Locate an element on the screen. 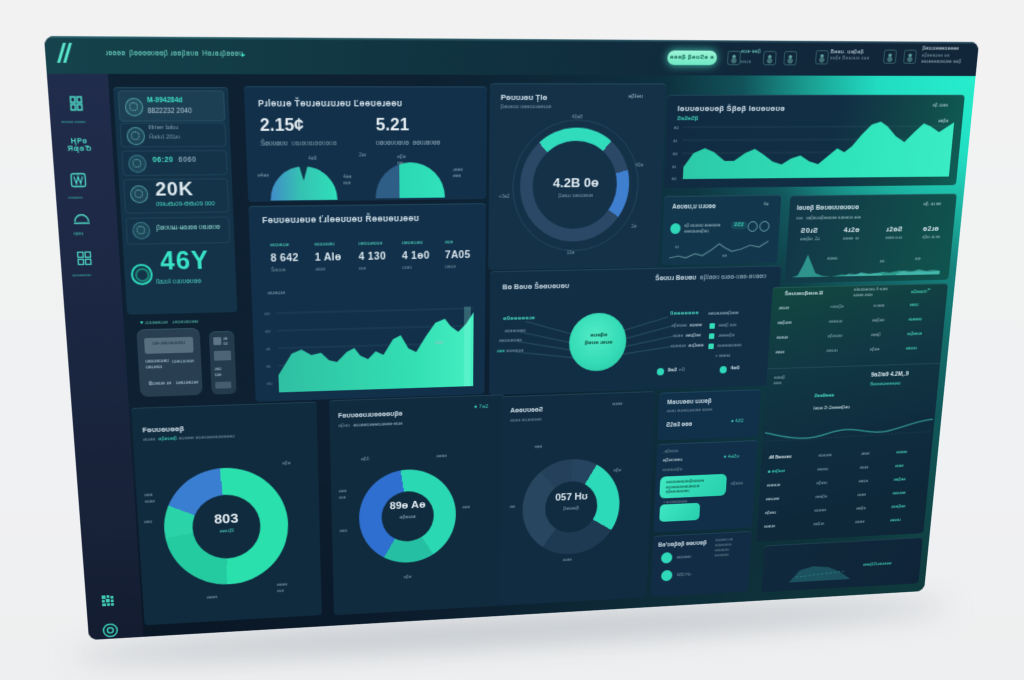 The image size is (1024, 680). svg-text: ɹө is located at coordinates (268, 349).